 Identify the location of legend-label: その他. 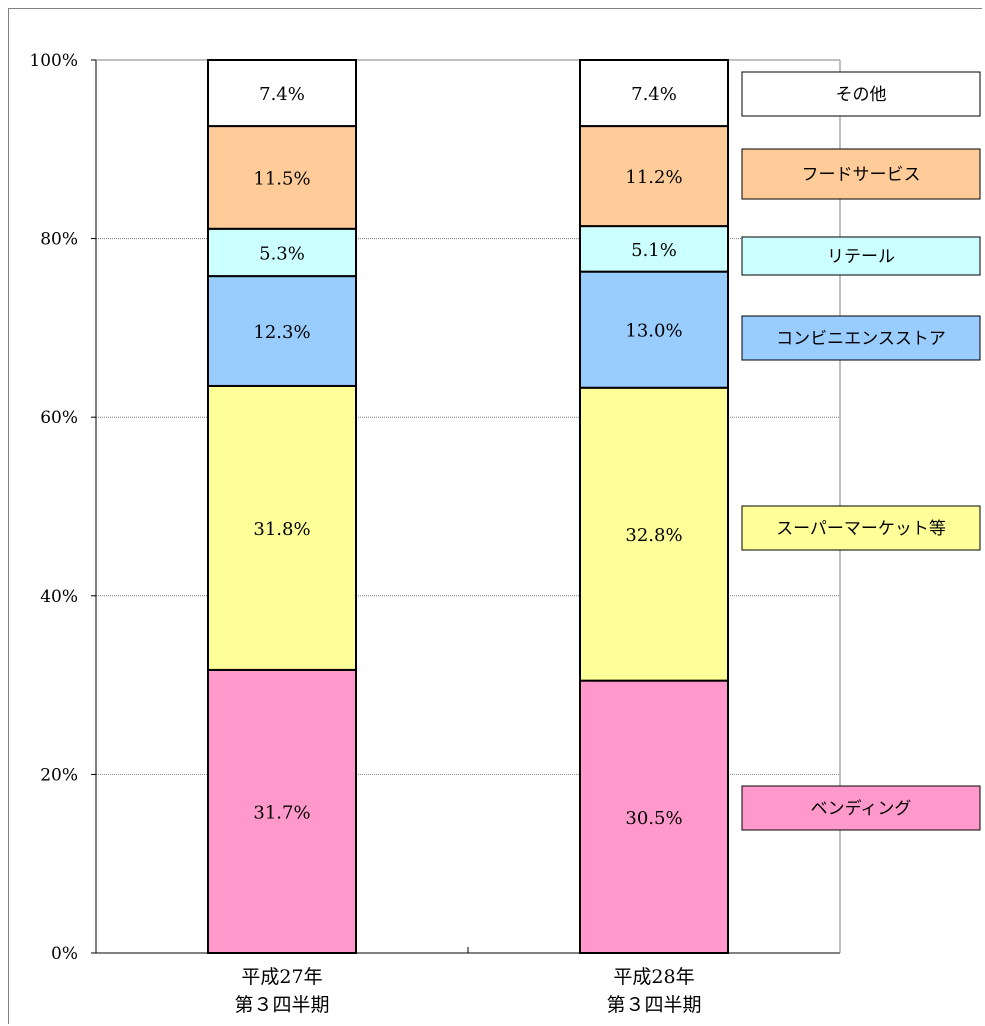
(861, 95).